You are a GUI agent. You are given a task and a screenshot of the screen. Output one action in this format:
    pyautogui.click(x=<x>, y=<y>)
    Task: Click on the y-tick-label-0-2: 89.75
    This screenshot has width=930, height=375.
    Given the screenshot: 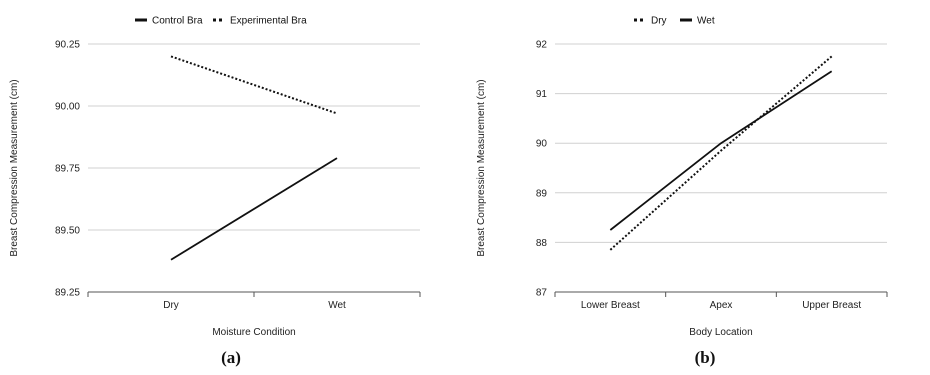 What is the action you would take?
    pyautogui.click(x=67, y=169)
    